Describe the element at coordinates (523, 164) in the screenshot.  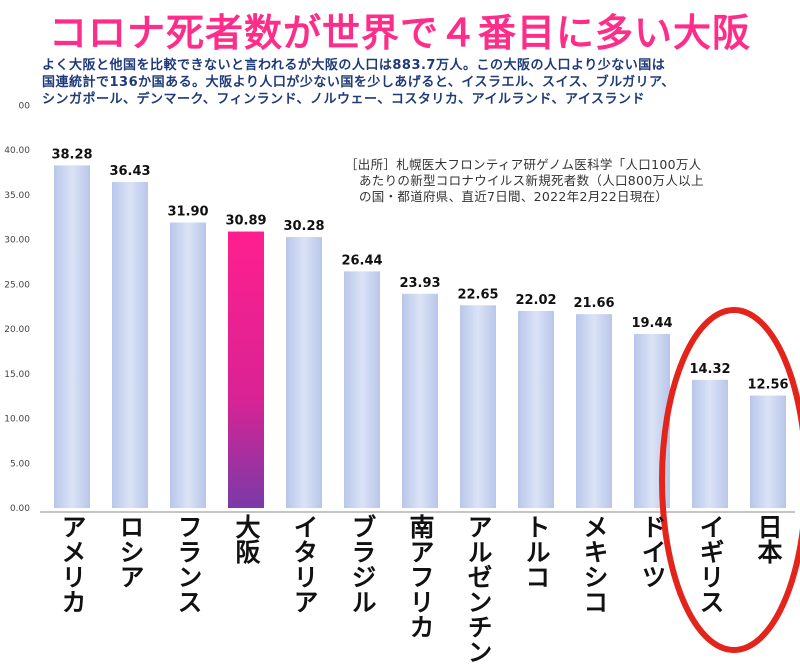
I see `source-line: ［出所］札幌医大フロンティア研ゲノム医科学「人口100万人` at that location.